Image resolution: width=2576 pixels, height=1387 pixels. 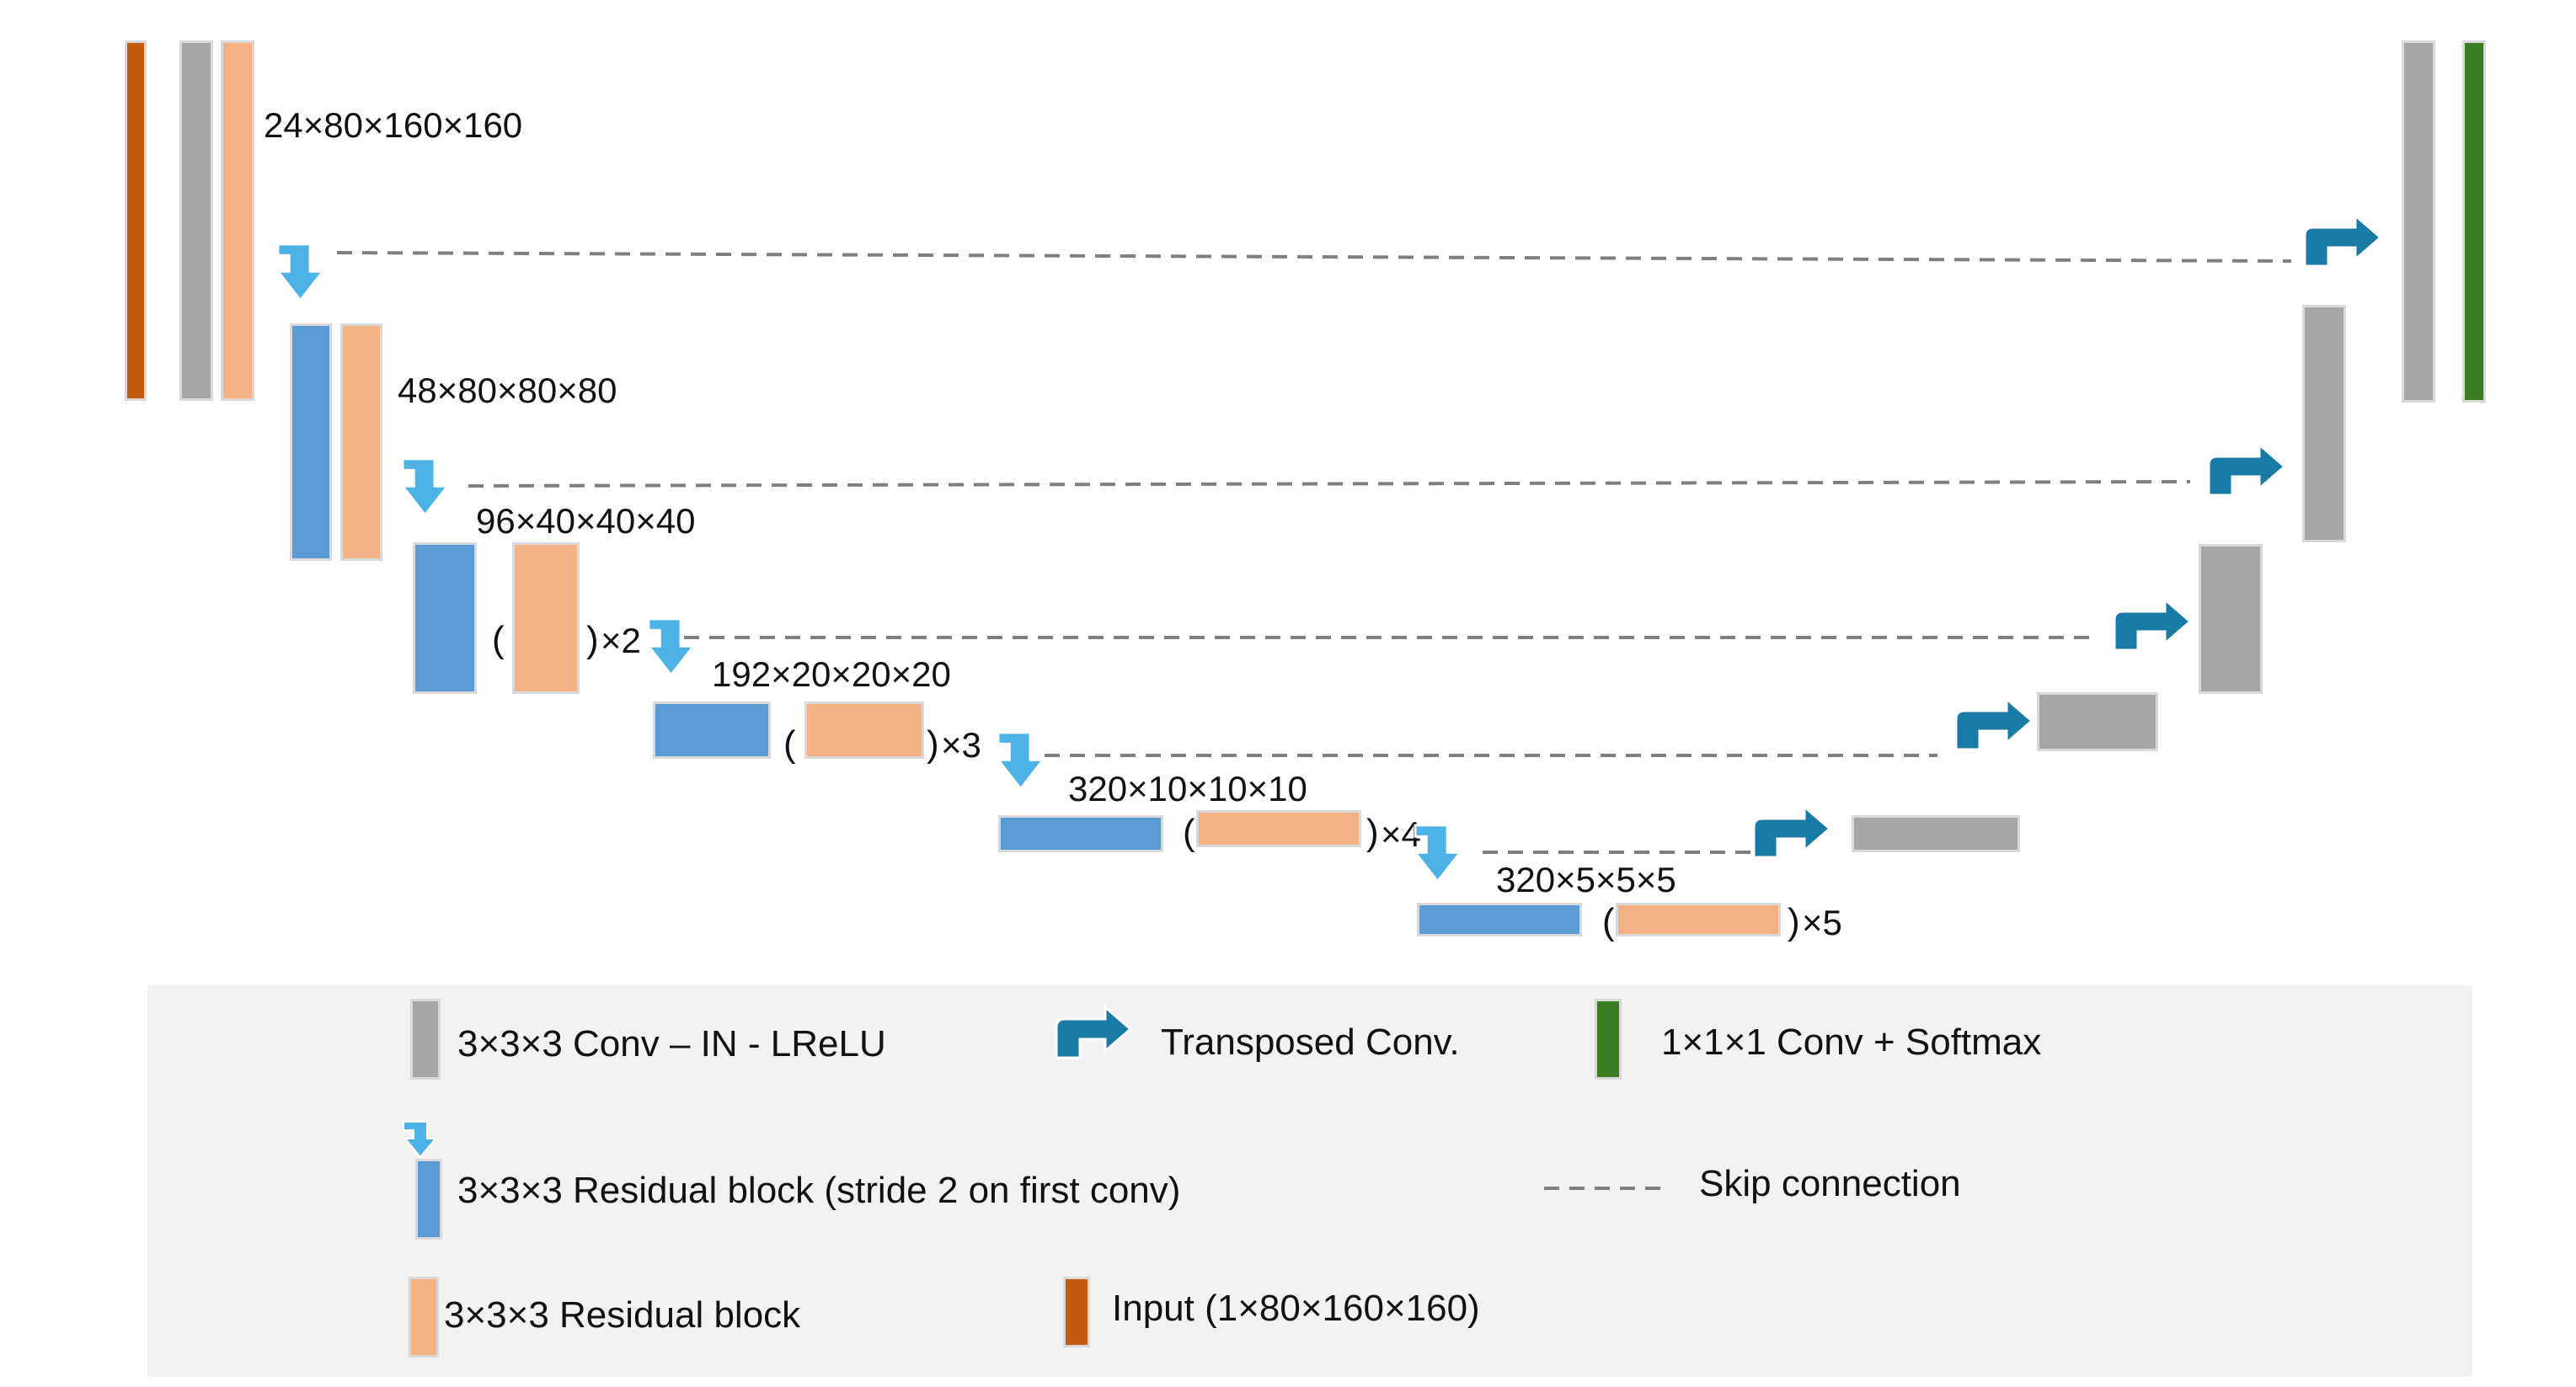 What do you see at coordinates (428, 1199) in the screenshot?
I see `legend-residual-stride-swatch` at bounding box center [428, 1199].